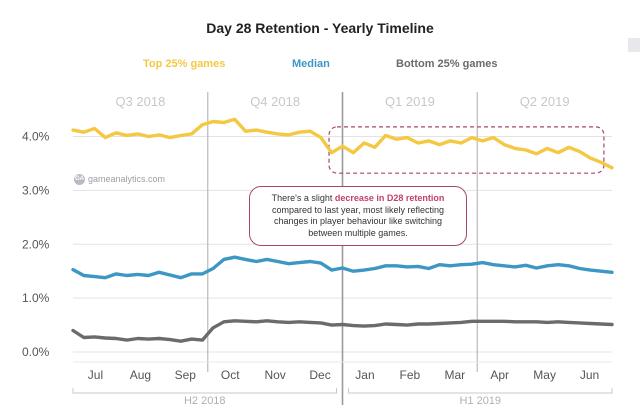 The height and width of the screenshot is (409, 640). I want to click on month-label: Jun, so click(589, 375).